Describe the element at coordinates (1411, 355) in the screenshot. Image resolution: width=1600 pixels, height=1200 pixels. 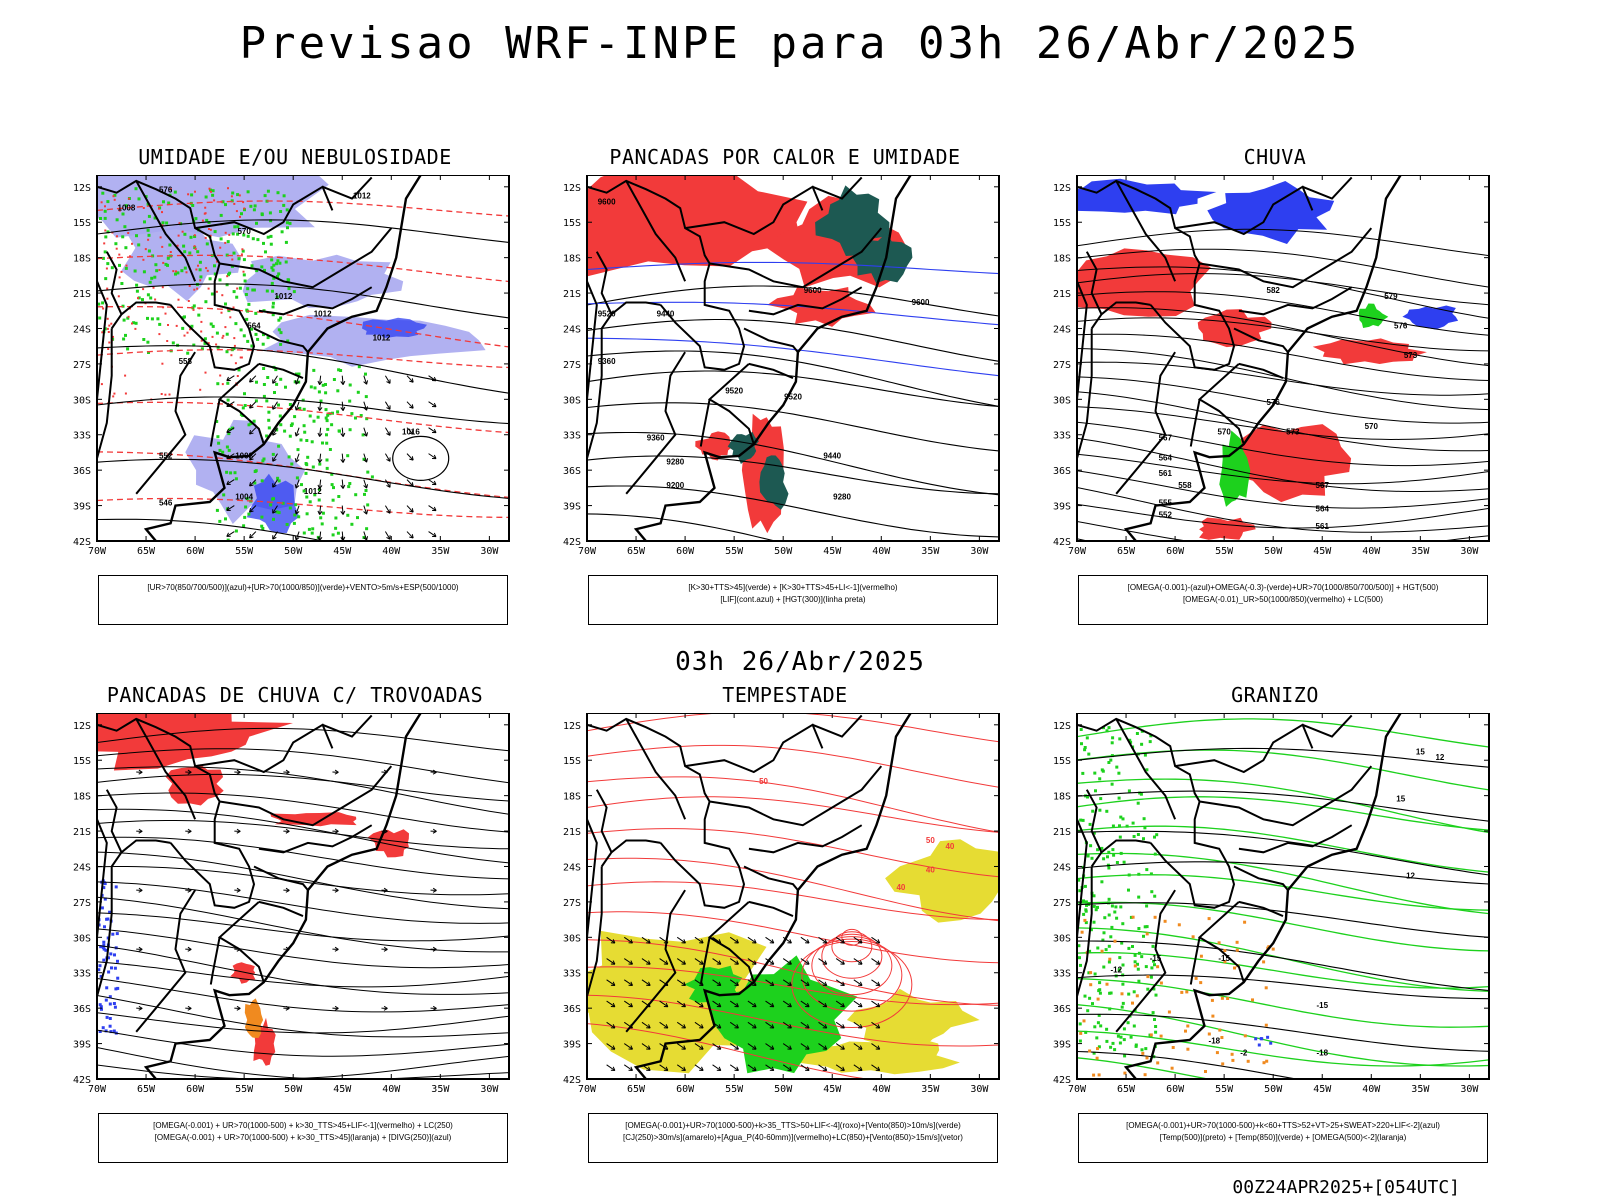
I see `contour-label: 573` at that location.